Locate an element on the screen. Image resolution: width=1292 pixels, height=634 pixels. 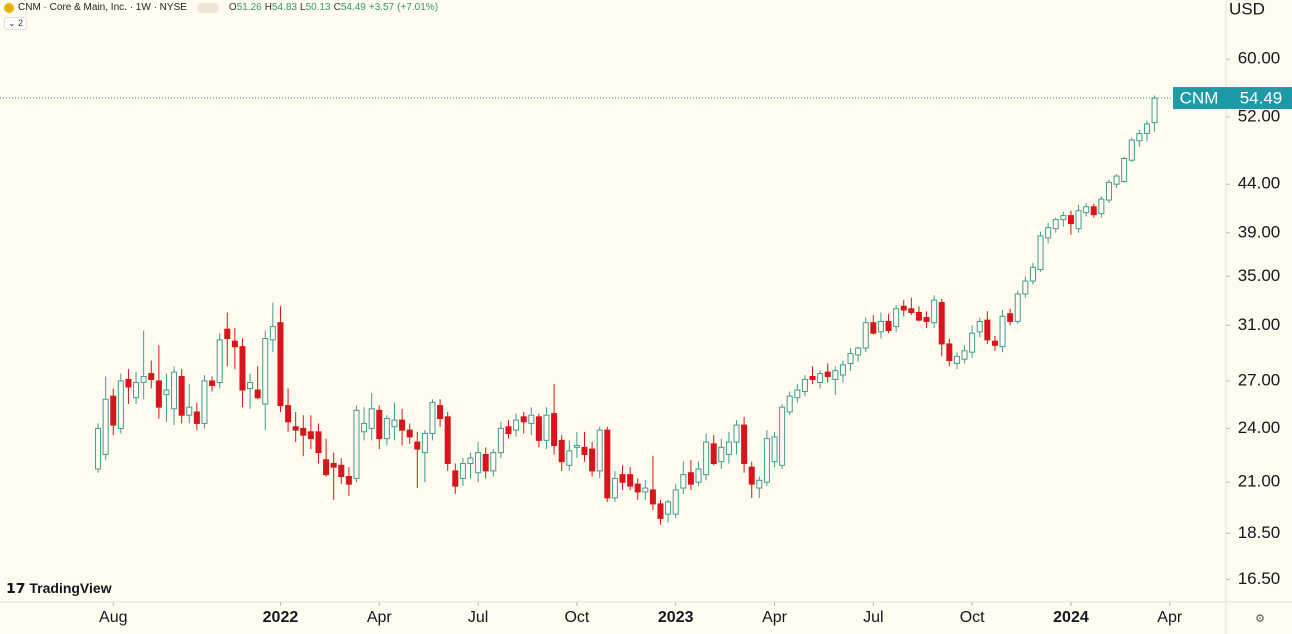
settings-icon: ⚙ is located at coordinates (1260, 619).